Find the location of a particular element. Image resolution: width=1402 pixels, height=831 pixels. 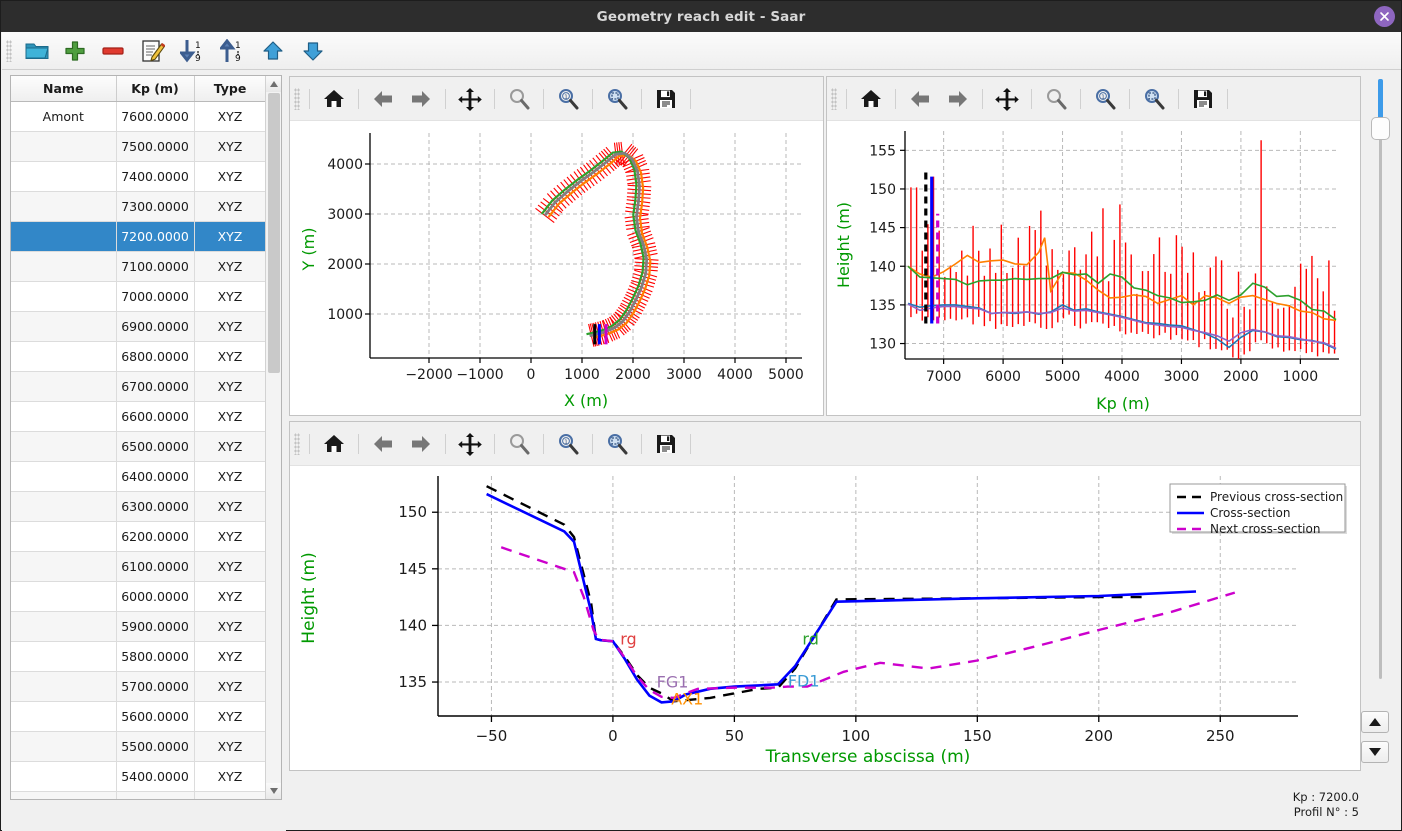

cell-kp: 6200.0000 is located at coordinates (155, 536).